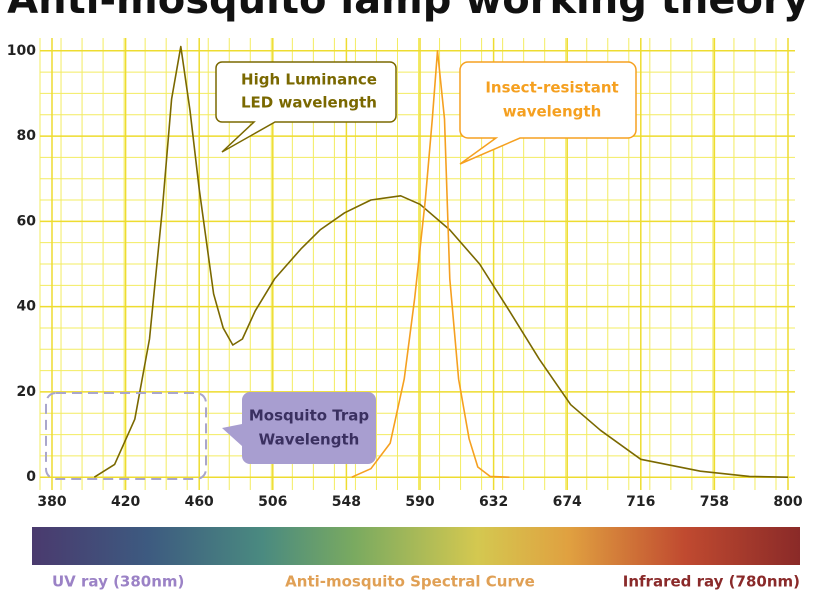 The height and width of the screenshot is (593, 816). What do you see at coordinates (31, 477) in the screenshot?
I see `y-tick-label: 0` at bounding box center [31, 477].